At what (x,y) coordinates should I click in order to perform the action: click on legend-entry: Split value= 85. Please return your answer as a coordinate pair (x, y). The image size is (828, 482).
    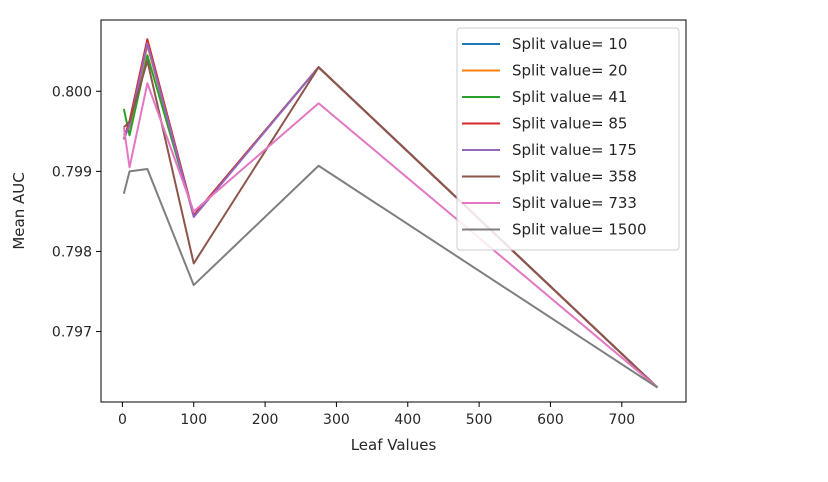
    Looking at the image, I should click on (569, 124).